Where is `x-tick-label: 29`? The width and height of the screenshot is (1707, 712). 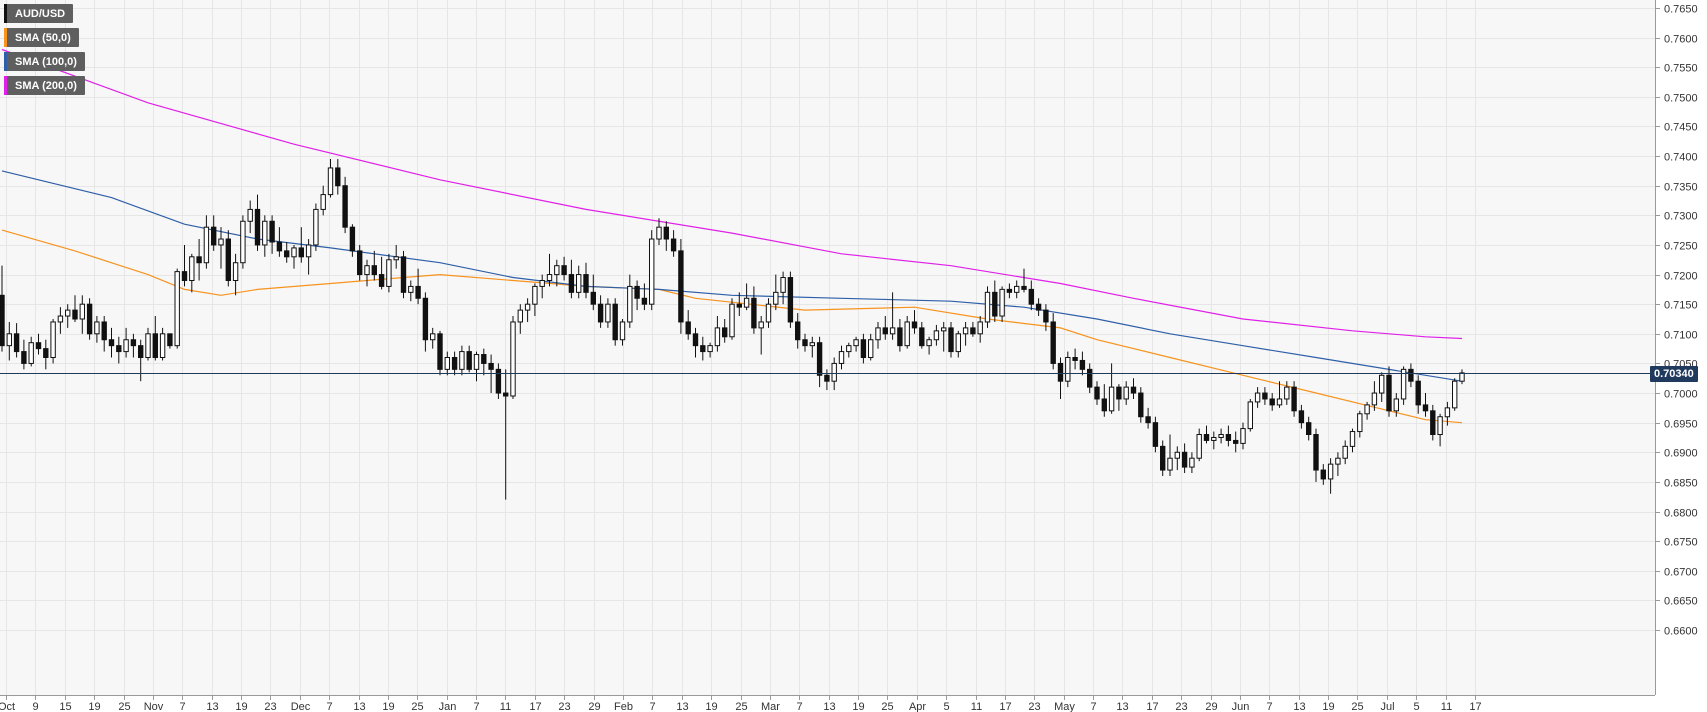 x-tick-label: 29 is located at coordinates (594, 706).